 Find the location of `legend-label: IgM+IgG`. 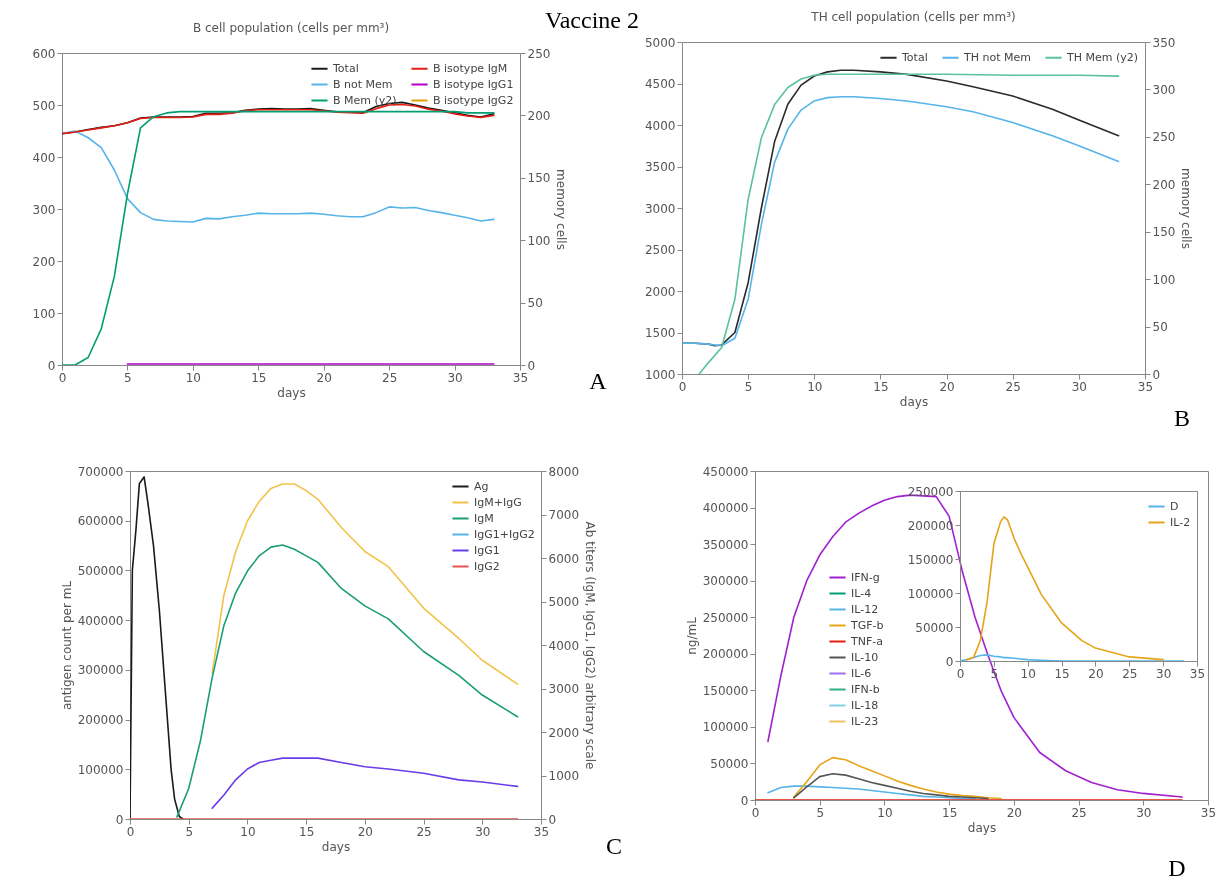

legend-label: IgM+IgG is located at coordinates (498, 502).